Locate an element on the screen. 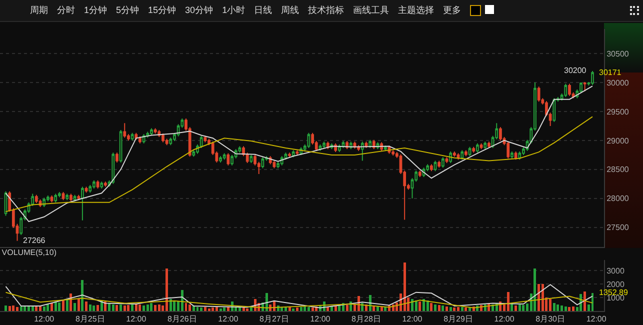 The height and width of the screenshot is (325, 643). text: 30分钟 is located at coordinates (199, 10).